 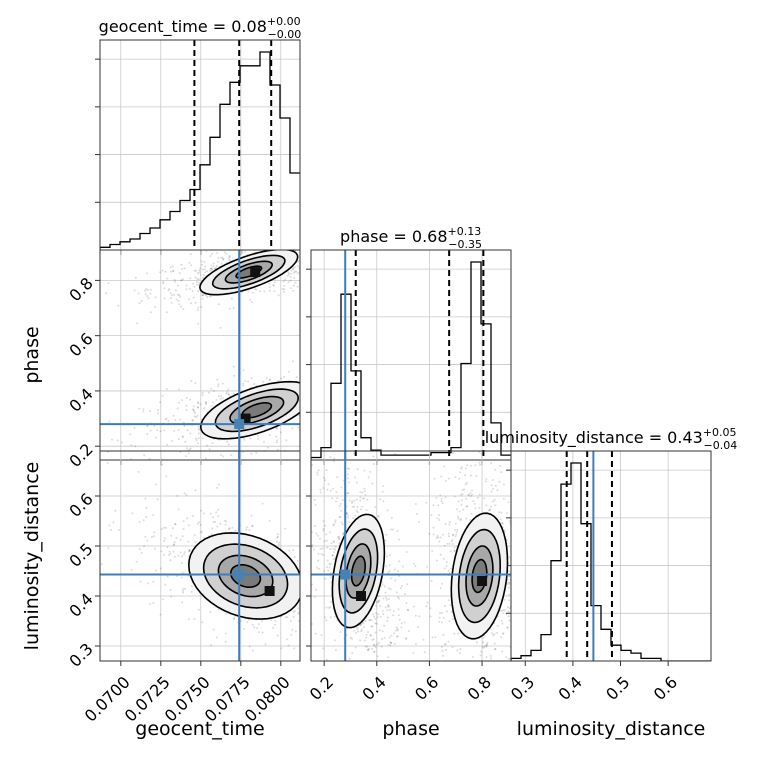 What do you see at coordinates (409, 345) in the screenshot?
I see `hist-panel-phase: phase = 0.68+0.13 −0.35` at bounding box center [409, 345].